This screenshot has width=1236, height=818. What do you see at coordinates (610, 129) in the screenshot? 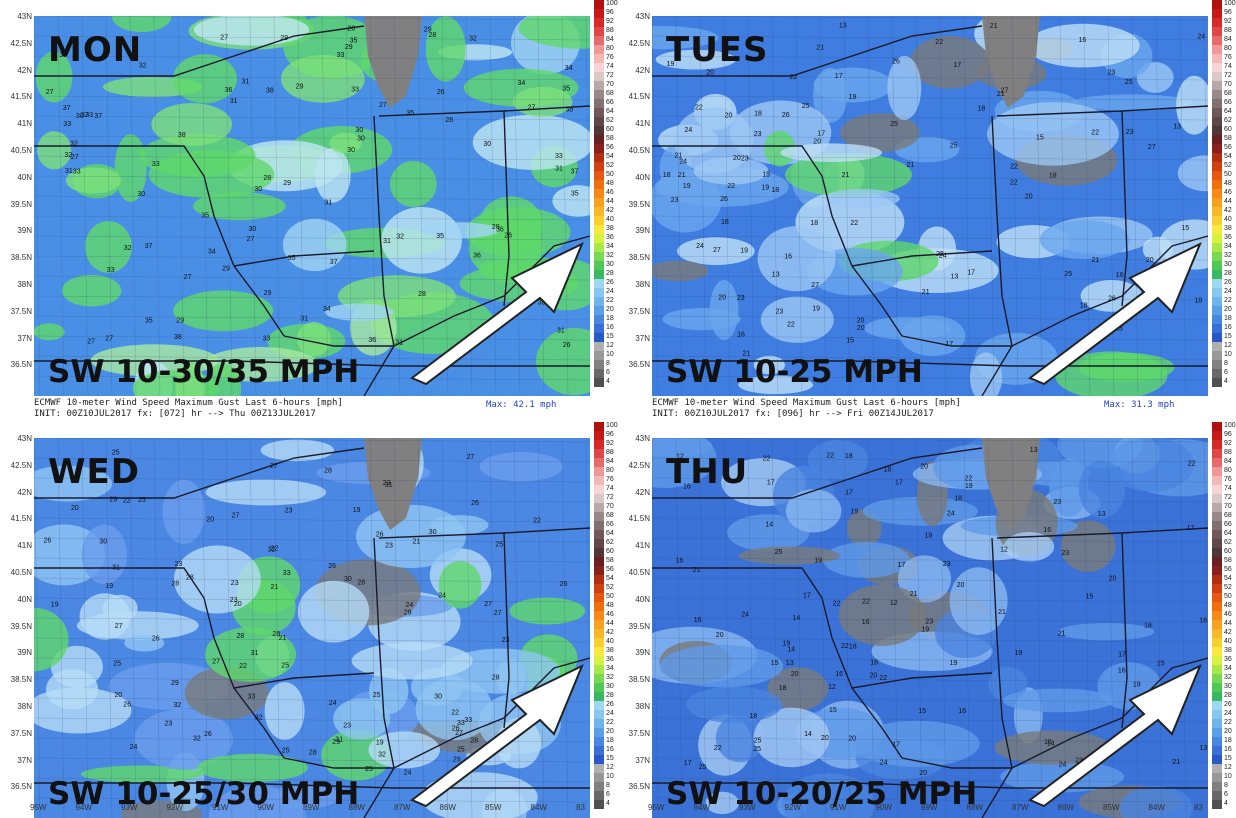
I see `colorbar-label: 60` at bounding box center [610, 129].